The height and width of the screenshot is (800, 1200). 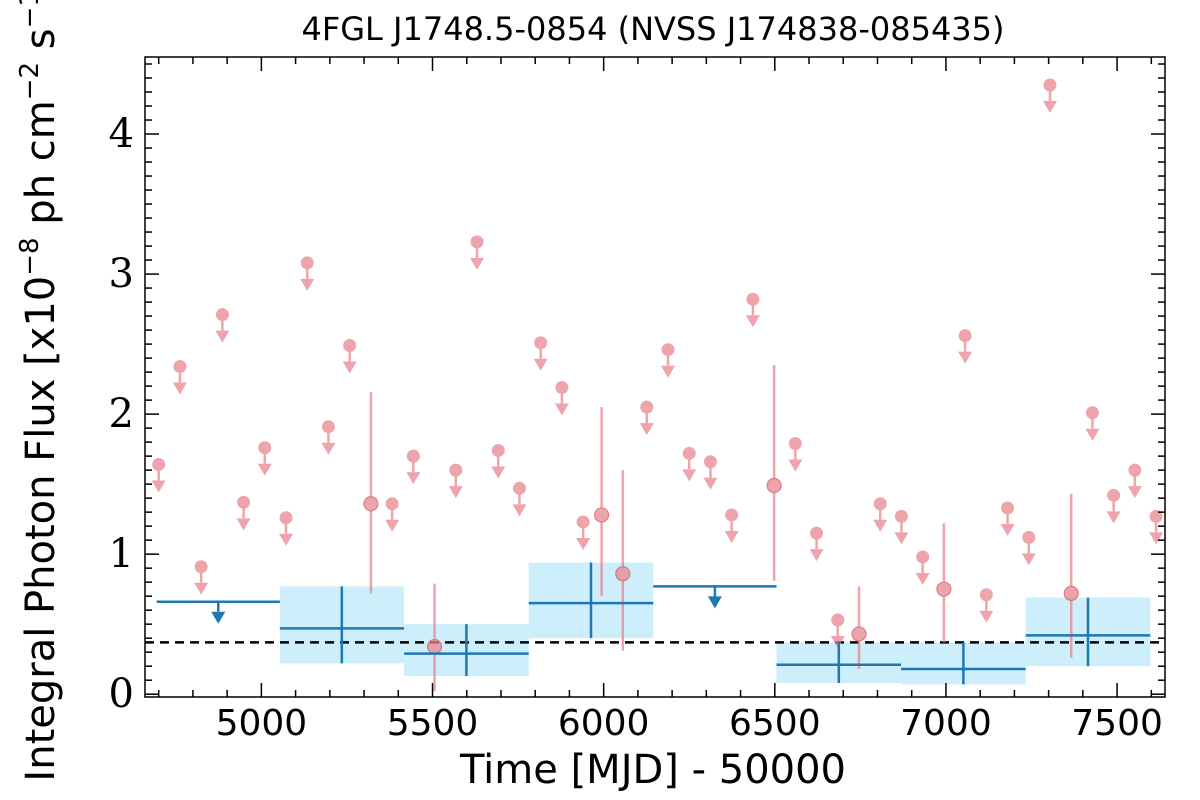 What do you see at coordinates (30, 256) in the screenshot?
I see `y-axis-label-exponent-1: −8` at bounding box center [30, 256].